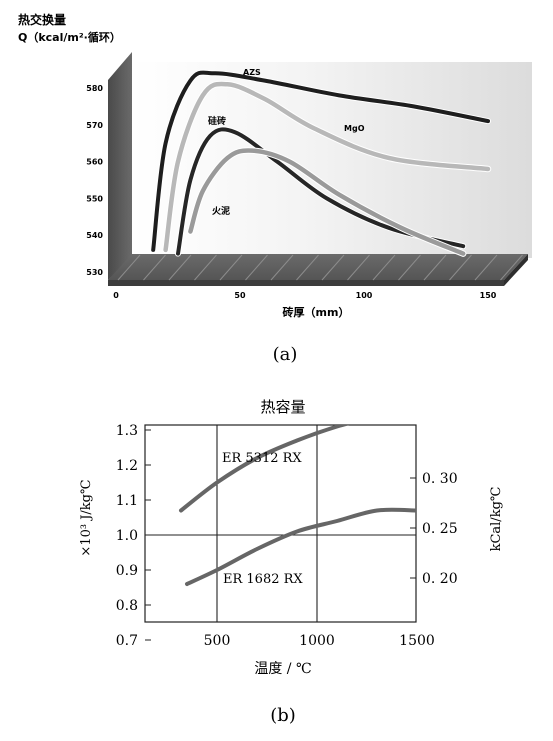 The image size is (553, 741). I want to click on chart-a-y-ticks: 580 570 560 550 540 530, so click(94, 180).